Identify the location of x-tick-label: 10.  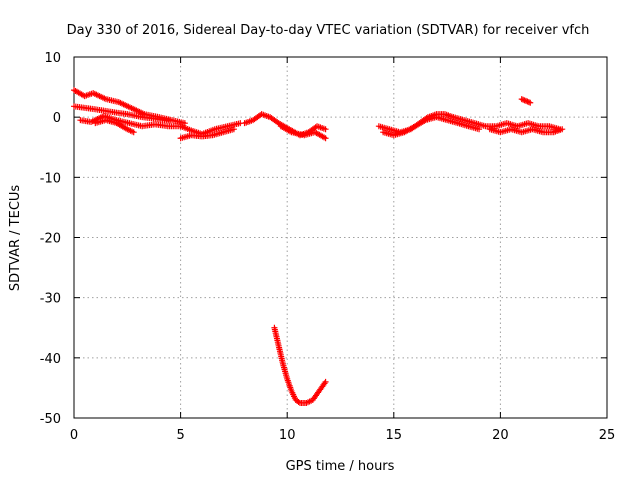
(287, 435).